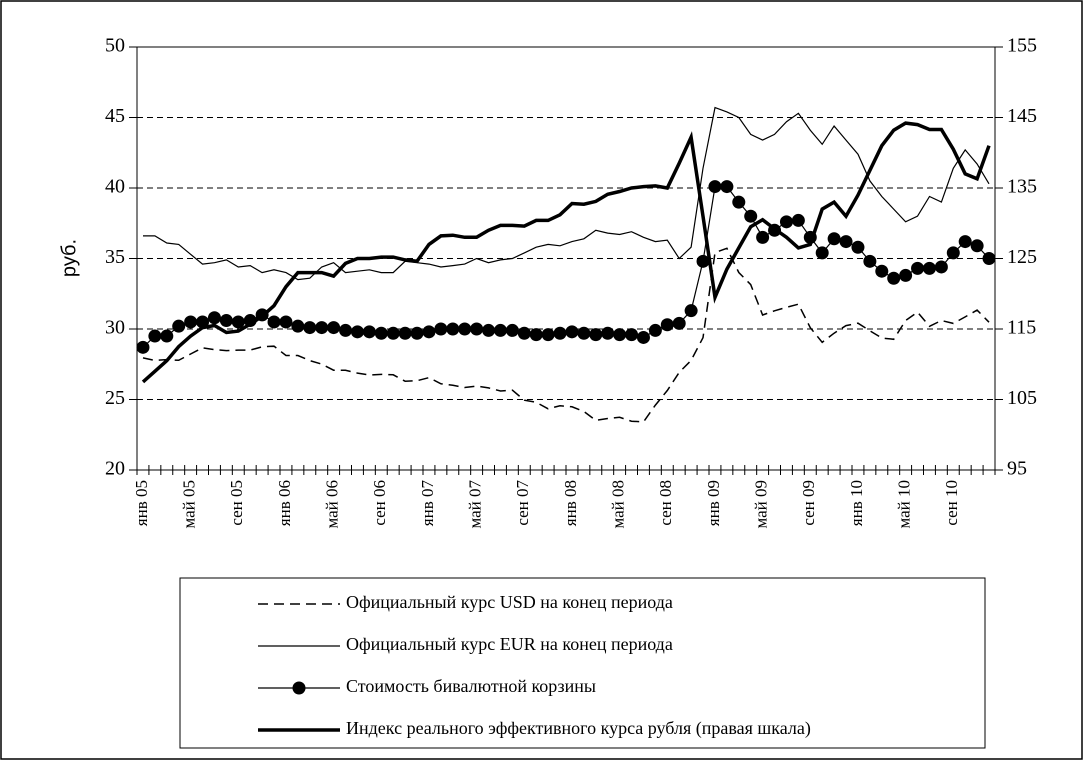 This screenshot has width=1083, height=760. I want to click on legend-label: Официальный курс USD на конец периода, so click(509, 602).